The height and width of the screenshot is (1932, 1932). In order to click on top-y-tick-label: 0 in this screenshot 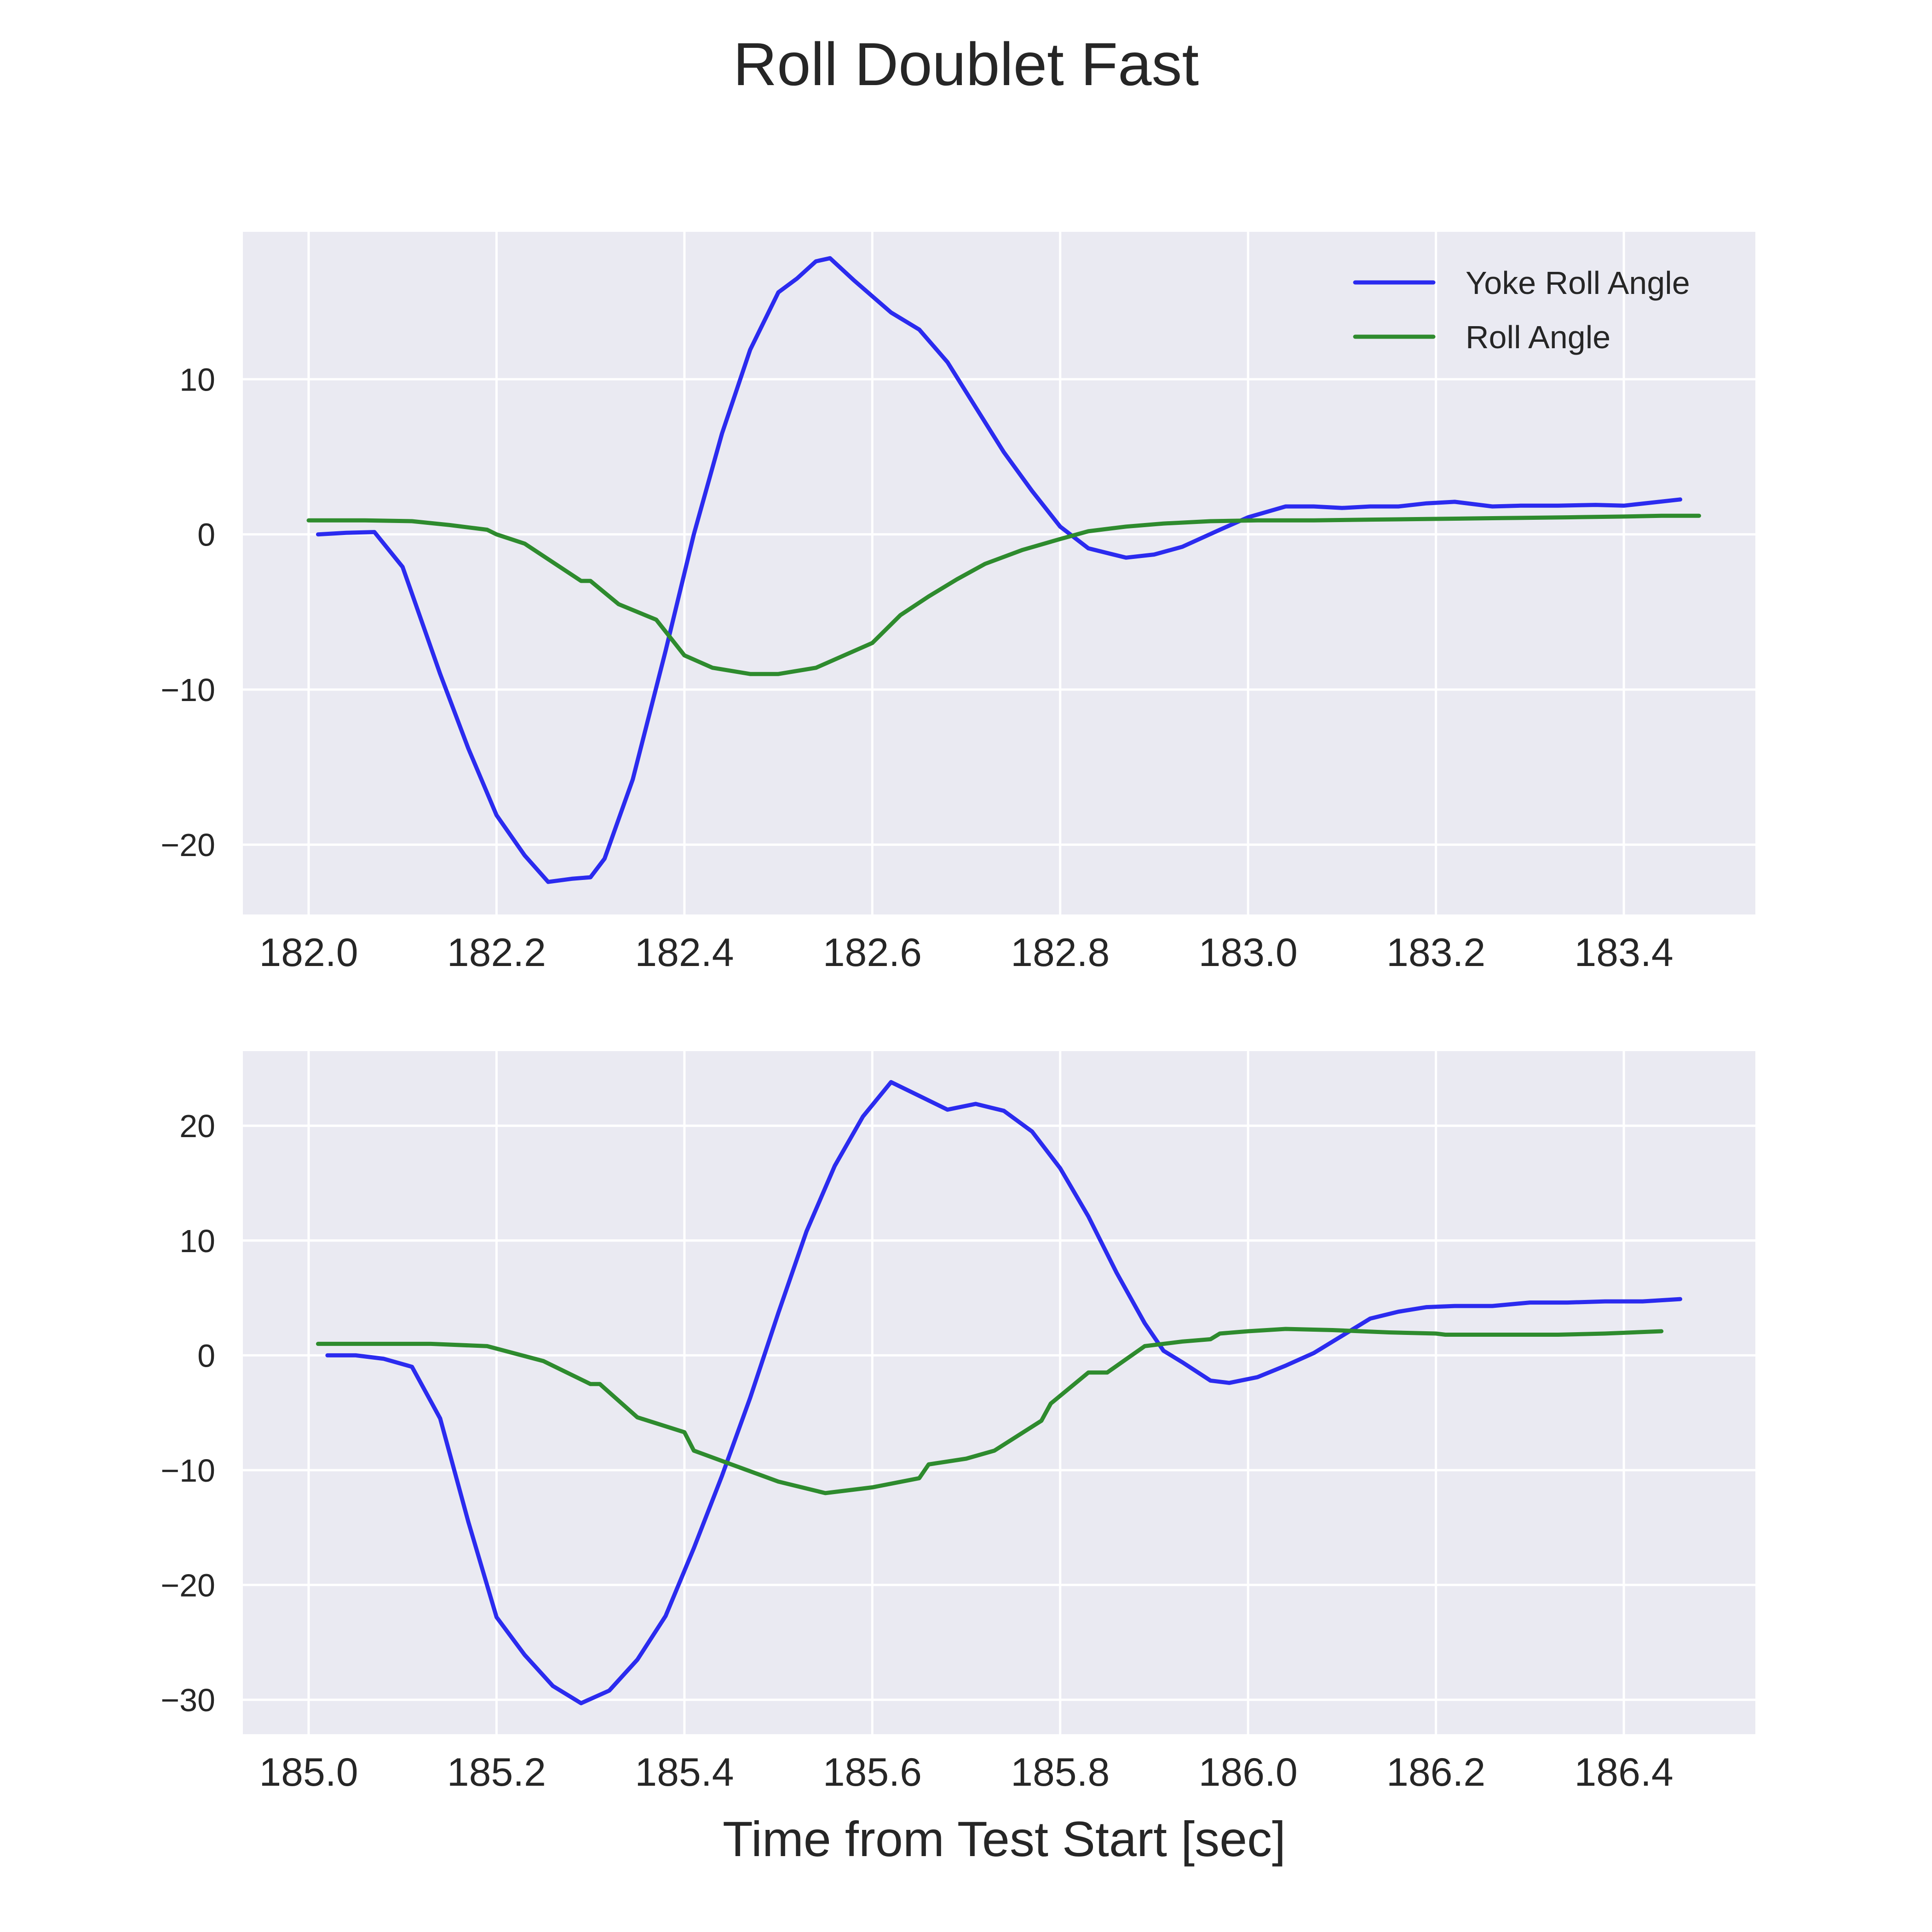, I will do `click(206, 535)`.